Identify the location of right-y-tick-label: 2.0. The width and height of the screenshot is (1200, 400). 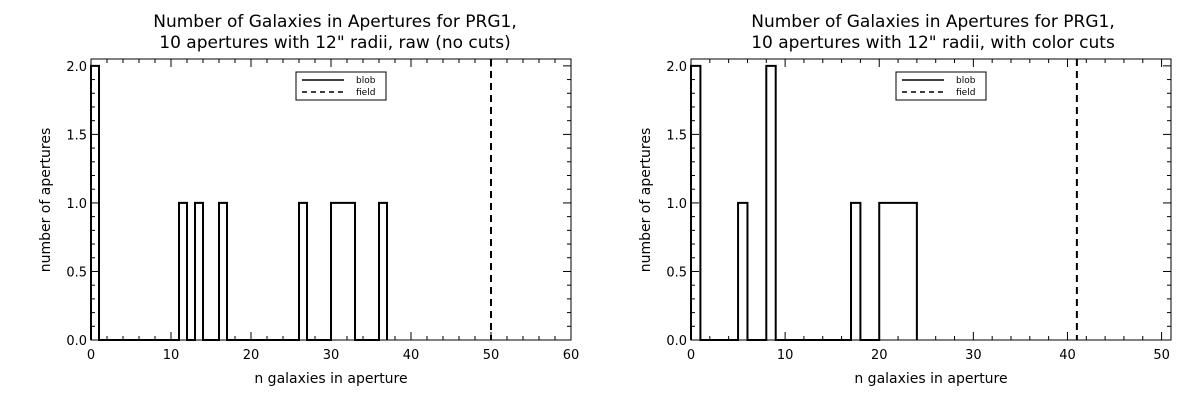
(676, 67).